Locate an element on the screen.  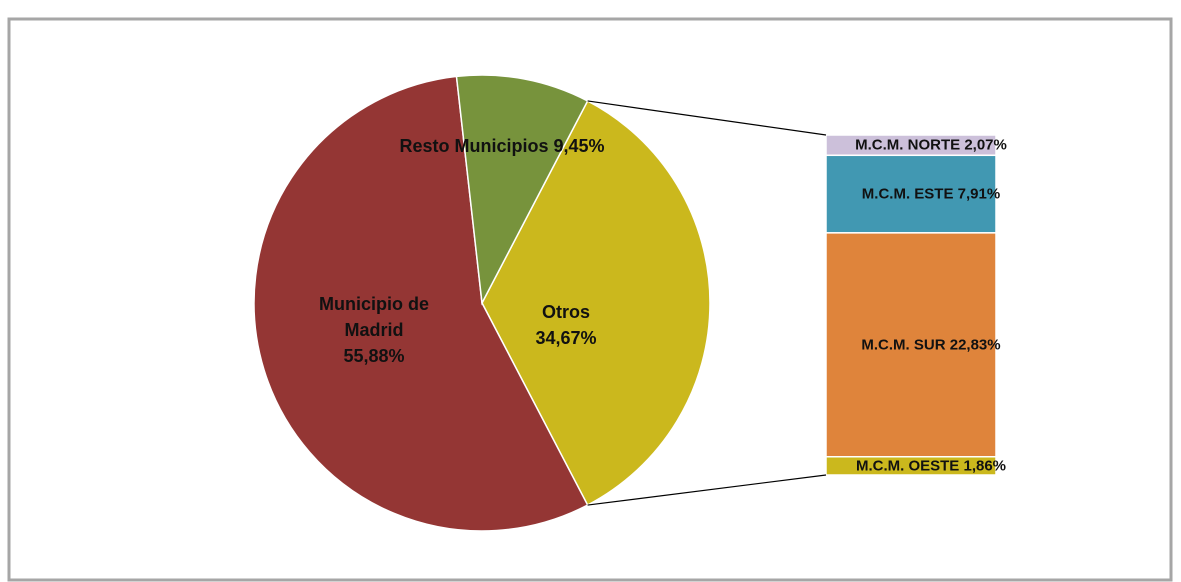
slice-name: Resto Municipios is located at coordinates (474, 146).